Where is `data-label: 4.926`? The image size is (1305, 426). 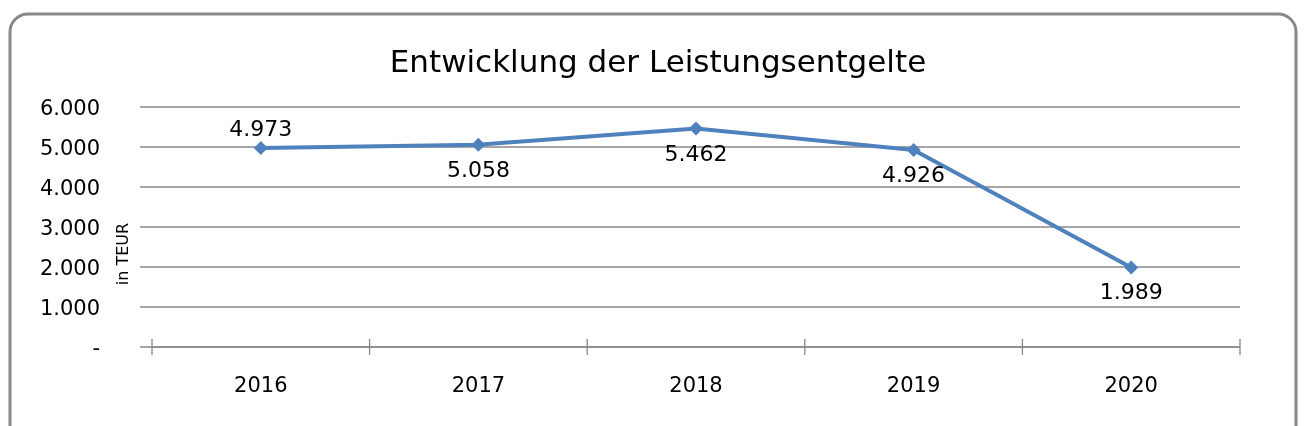
data-label: 4.926 is located at coordinates (914, 174).